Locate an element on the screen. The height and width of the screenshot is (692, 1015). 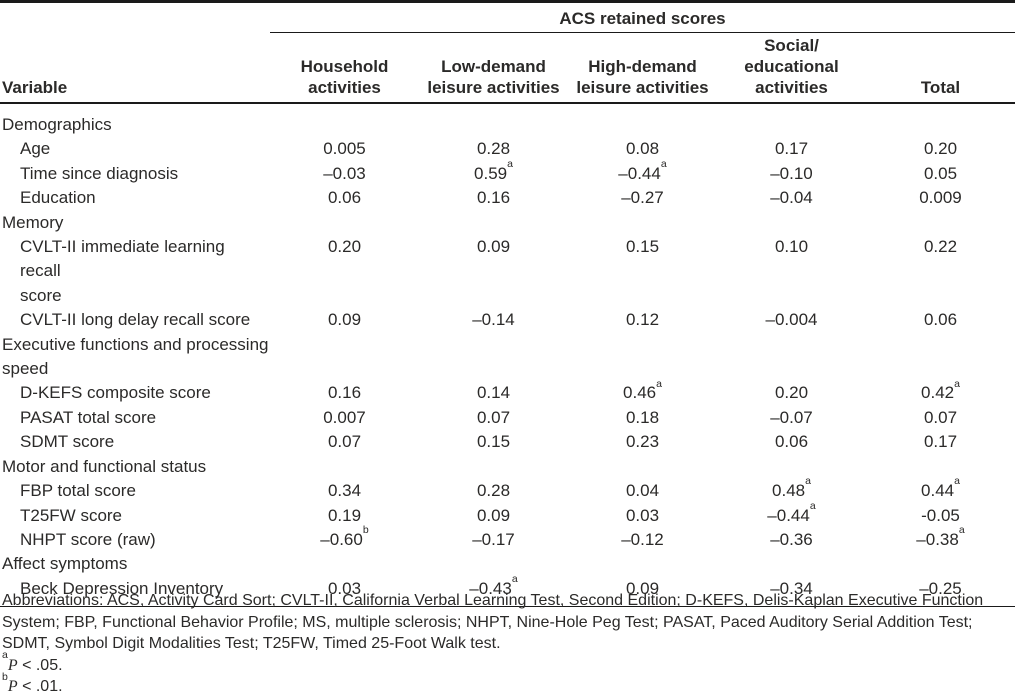
row-label: Motor and functional status is located at coordinates (104, 466).